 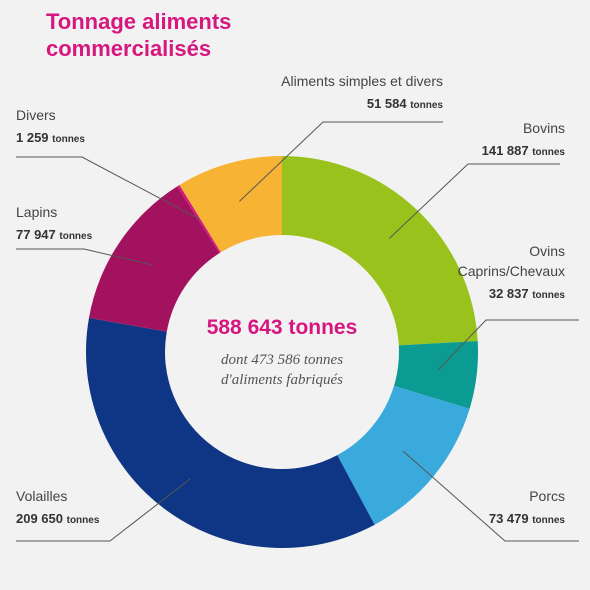 What do you see at coordinates (527, 518) in the screenshot?
I see `slice-value-porcs: 73 479 tonnes` at bounding box center [527, 518].